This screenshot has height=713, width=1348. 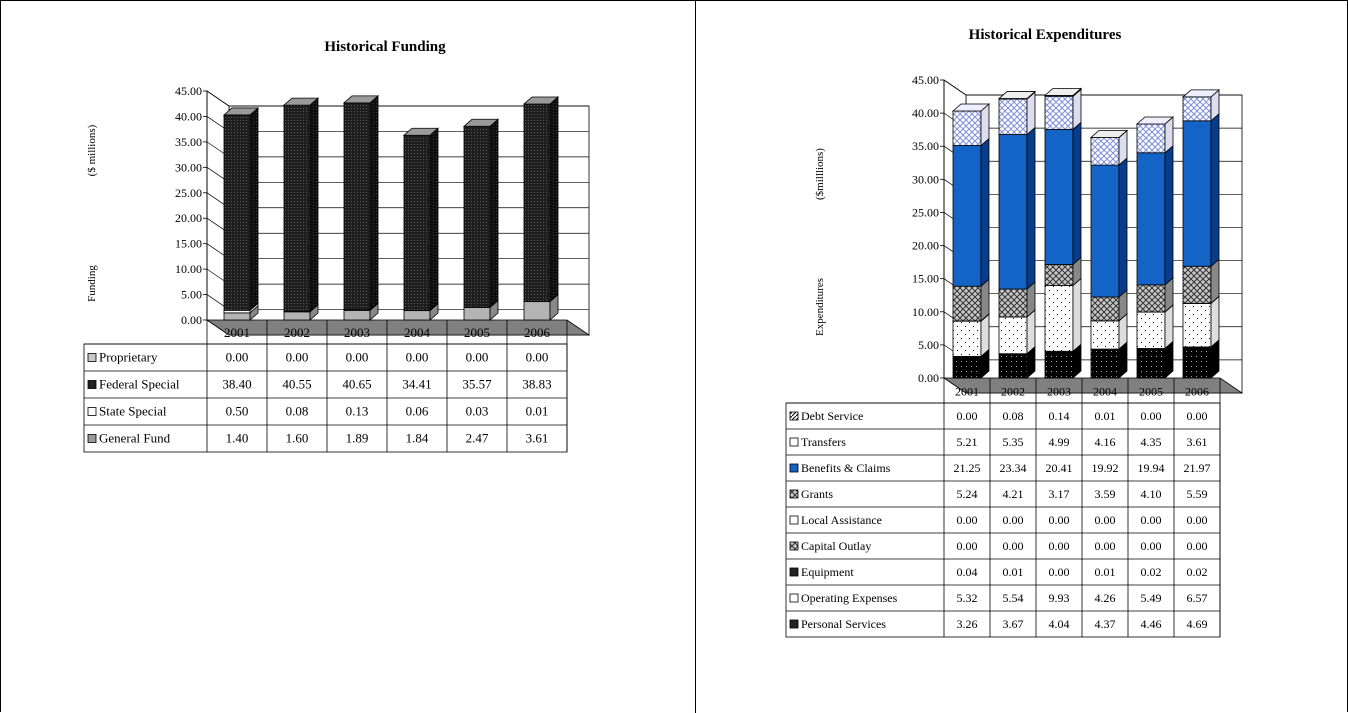 I want to click on expenditures-data-label: 4.26, so click(x=1105, y=598).